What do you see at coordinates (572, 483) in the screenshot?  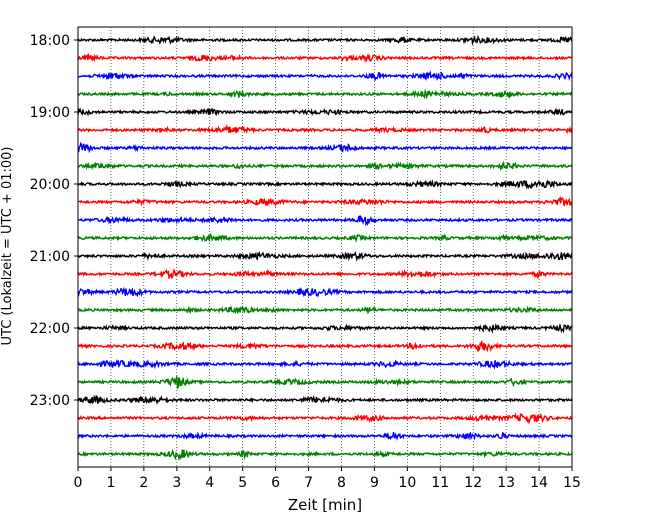 I see `x-tick-label: 15` at bounding box center [572, 483].